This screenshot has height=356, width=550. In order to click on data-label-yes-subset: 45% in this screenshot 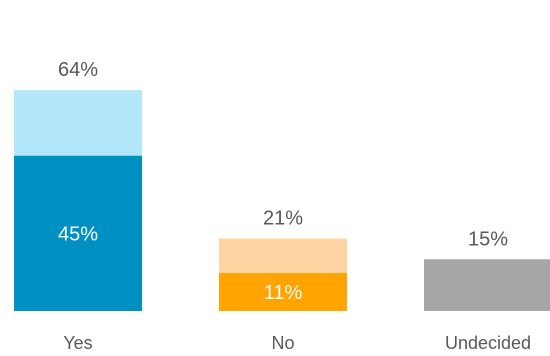, I will do `click(78, 234)`.